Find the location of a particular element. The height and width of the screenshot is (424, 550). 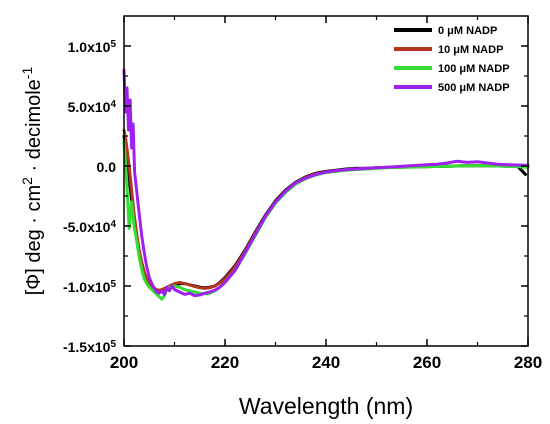

y-tick-label: -1.5x105 is located at coordinates (89, 347).